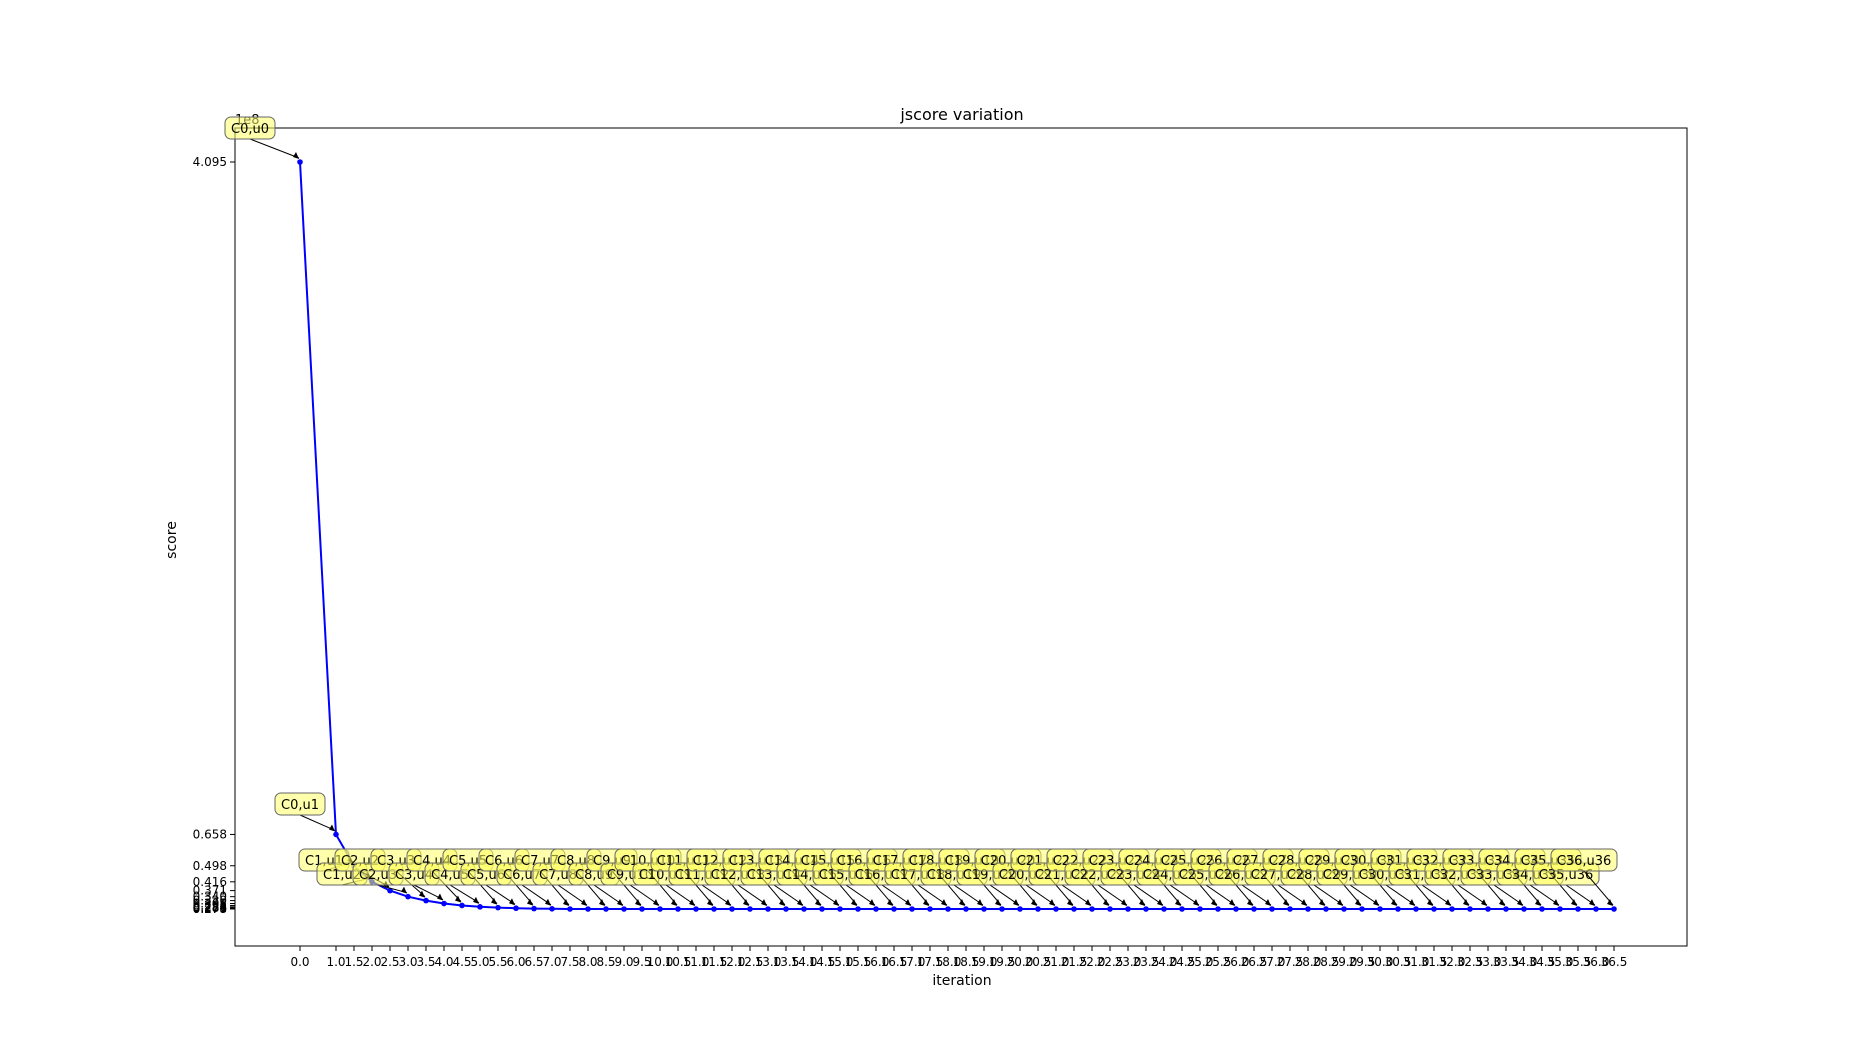 The width and height of the screenshot is (1850, 1050). What do you see at coordinates (750, 962) in the screenshot?
I see `x-tick-label: 12.5` at bounding box center [750, 962].